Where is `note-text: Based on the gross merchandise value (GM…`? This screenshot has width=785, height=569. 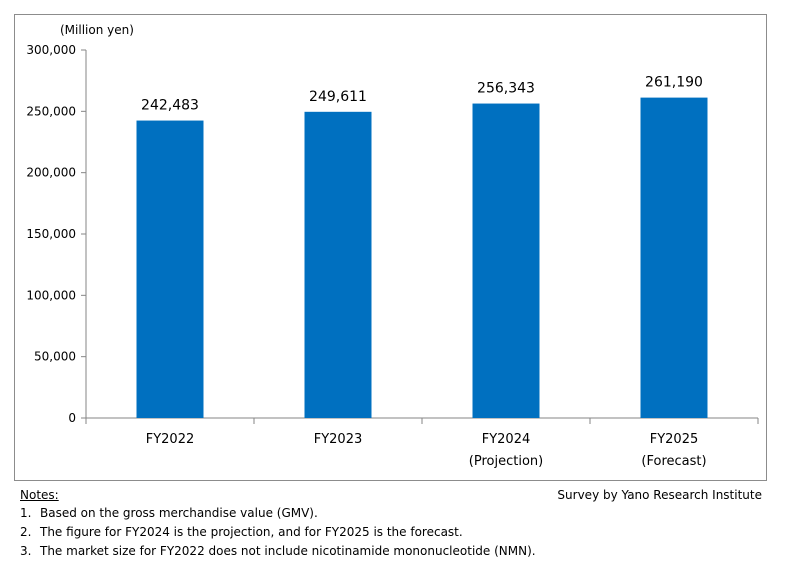
note-text: Based on the gross merchandise value (GM… is located at coordinates (179, 513).